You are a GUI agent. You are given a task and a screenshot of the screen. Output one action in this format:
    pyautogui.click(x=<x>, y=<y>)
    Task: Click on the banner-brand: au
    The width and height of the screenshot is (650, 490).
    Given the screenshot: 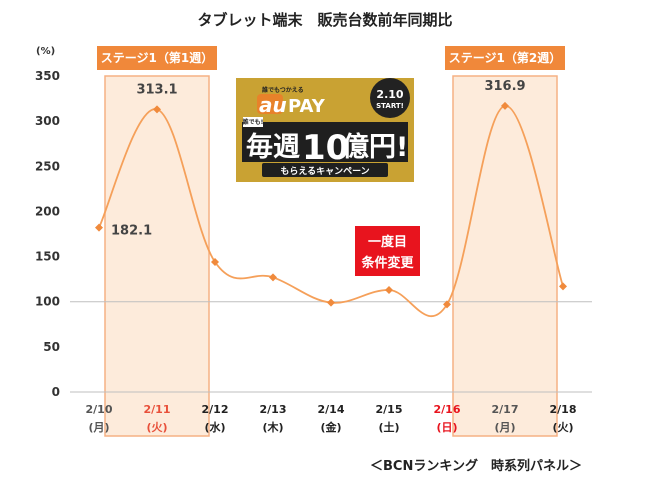 What is the action you would take?
    pyautogui.click(x=273, y=105)
    